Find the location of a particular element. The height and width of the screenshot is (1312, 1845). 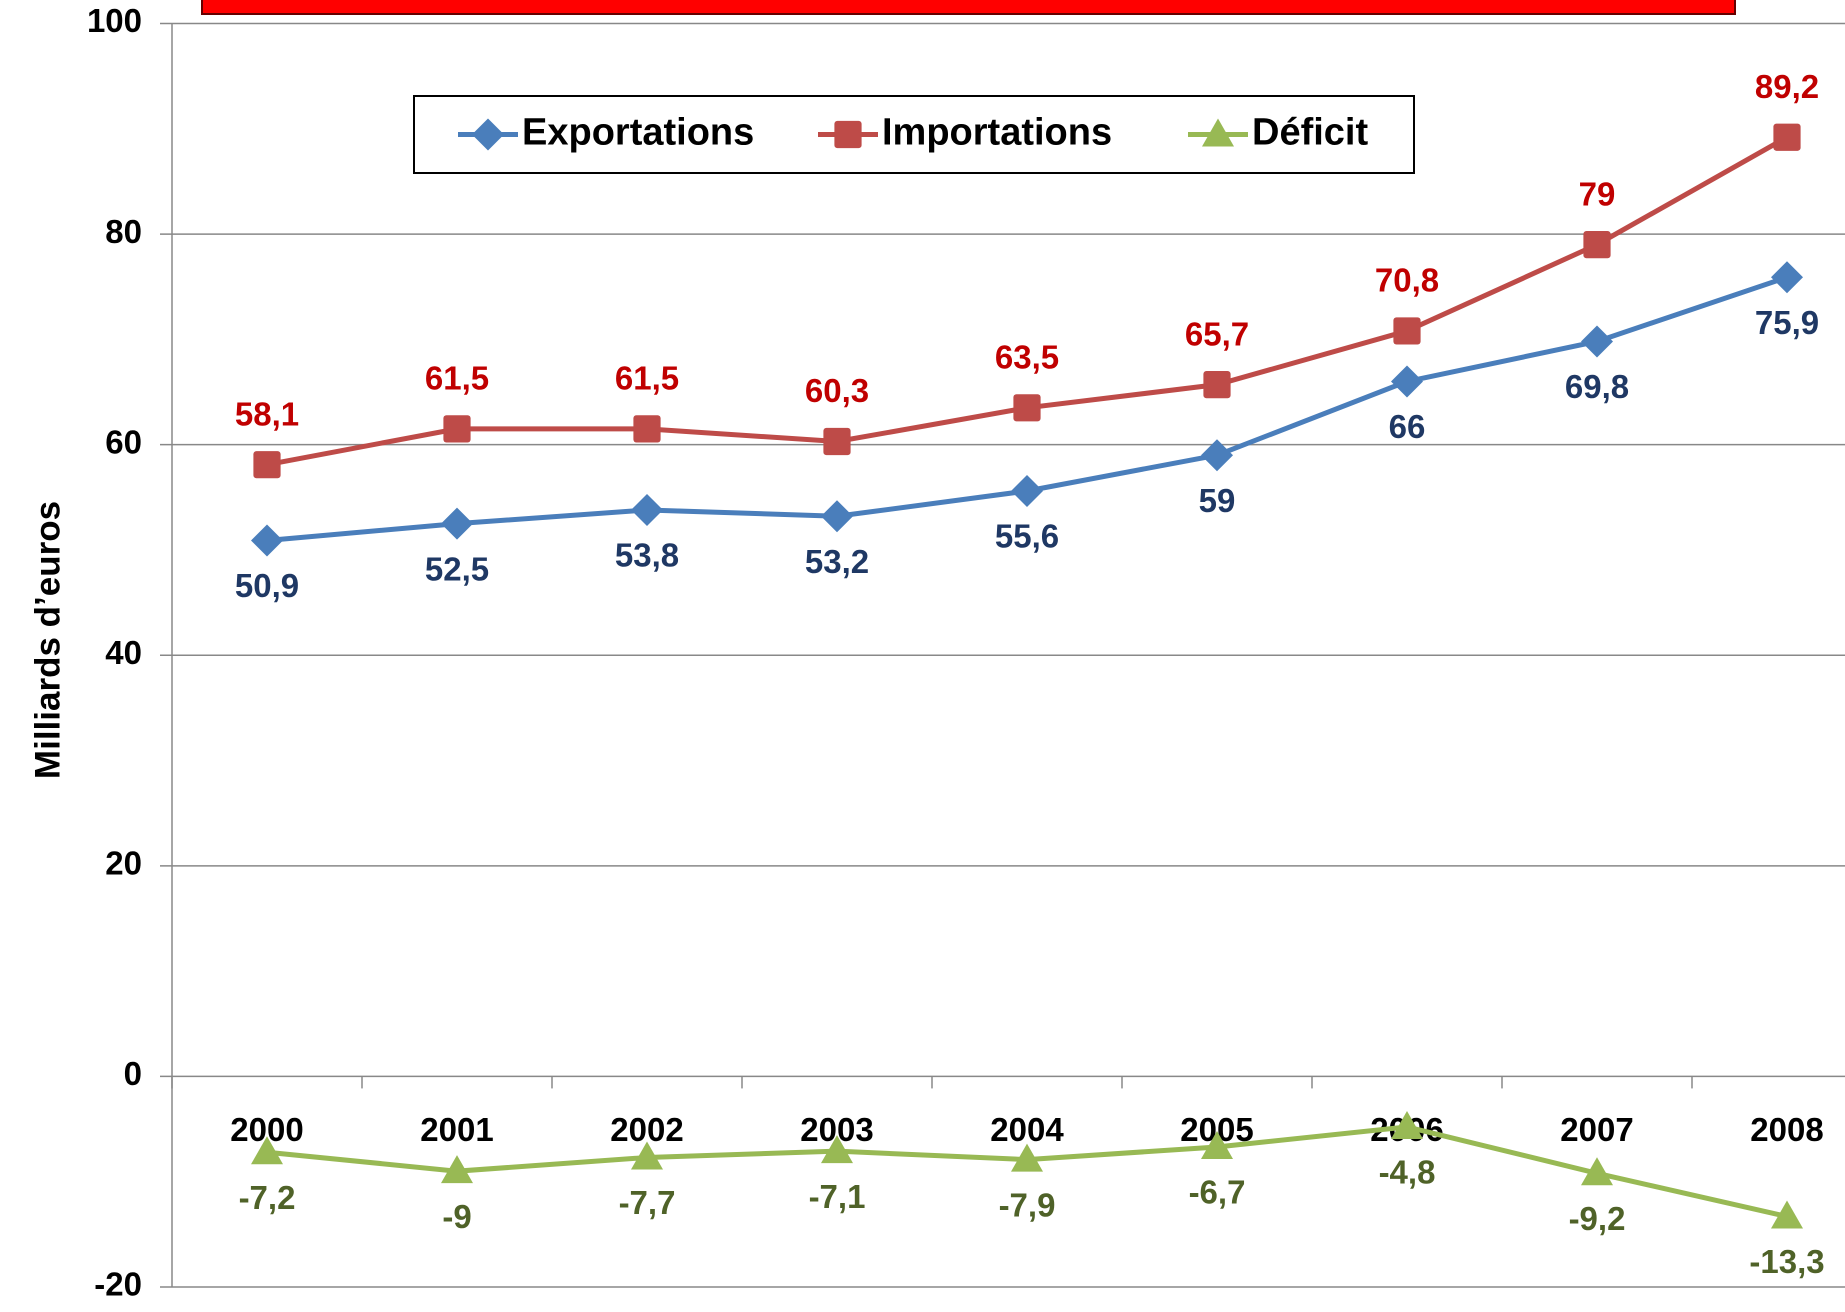

data-label: -9 is located at coordinates (456, 1216).